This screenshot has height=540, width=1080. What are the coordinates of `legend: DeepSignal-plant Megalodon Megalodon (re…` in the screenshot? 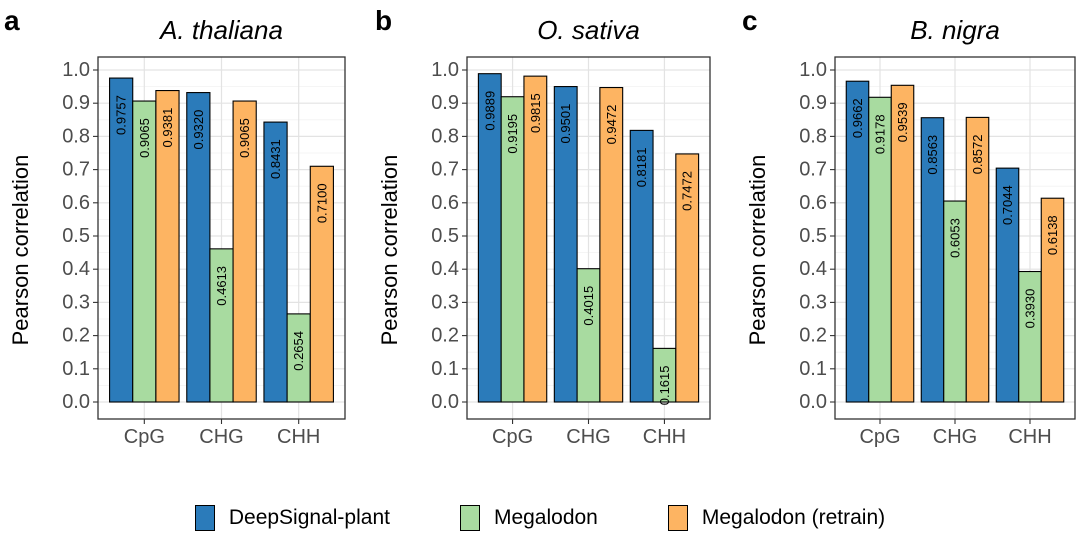 It's located at (540, 518).